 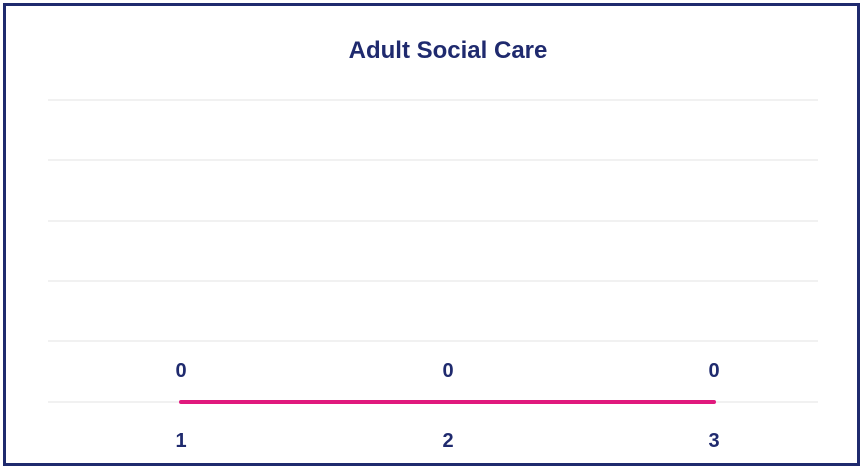 I want to click on x-axis-ticks: 1 2 3, so click(x=447, y=441).